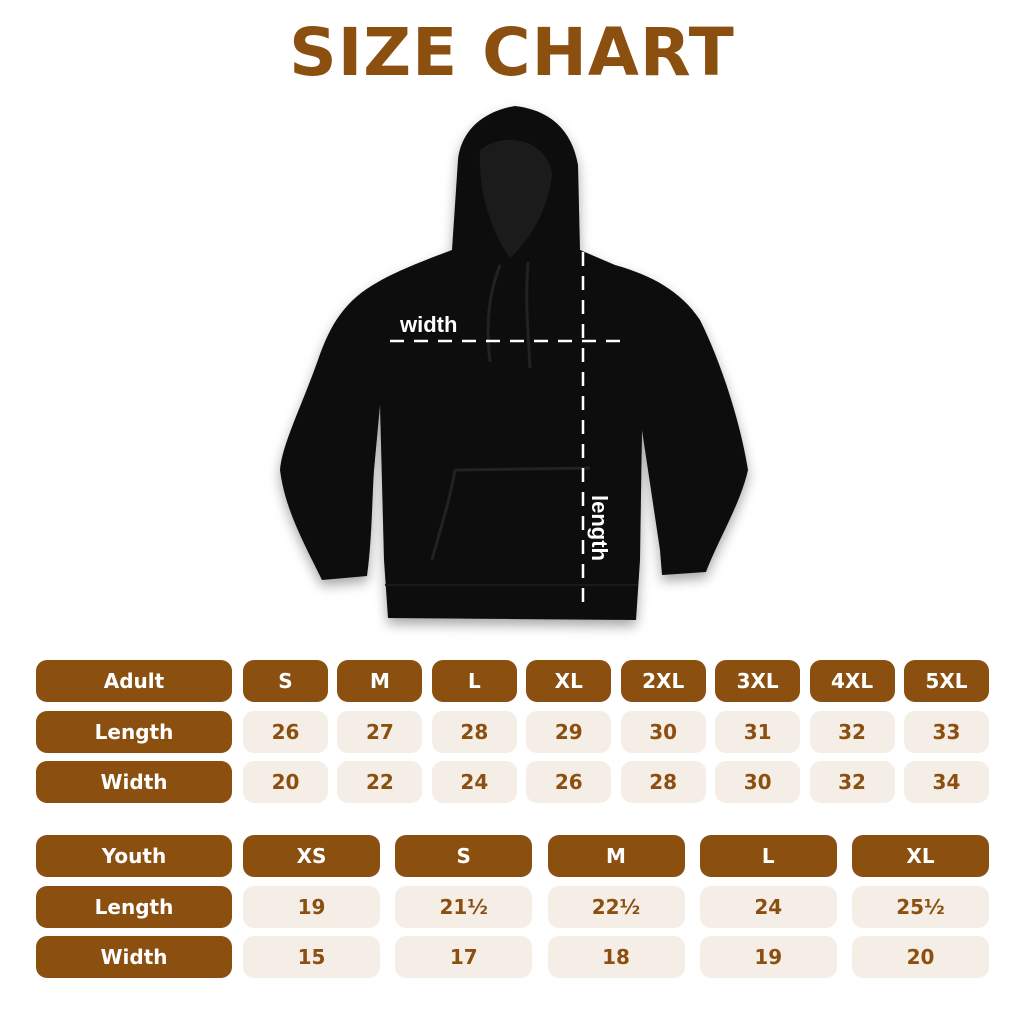  What do you see at coordinates (134, 856) in the screenshot?
I see `table-group-label: Youth` at bounding box center [134, 856].